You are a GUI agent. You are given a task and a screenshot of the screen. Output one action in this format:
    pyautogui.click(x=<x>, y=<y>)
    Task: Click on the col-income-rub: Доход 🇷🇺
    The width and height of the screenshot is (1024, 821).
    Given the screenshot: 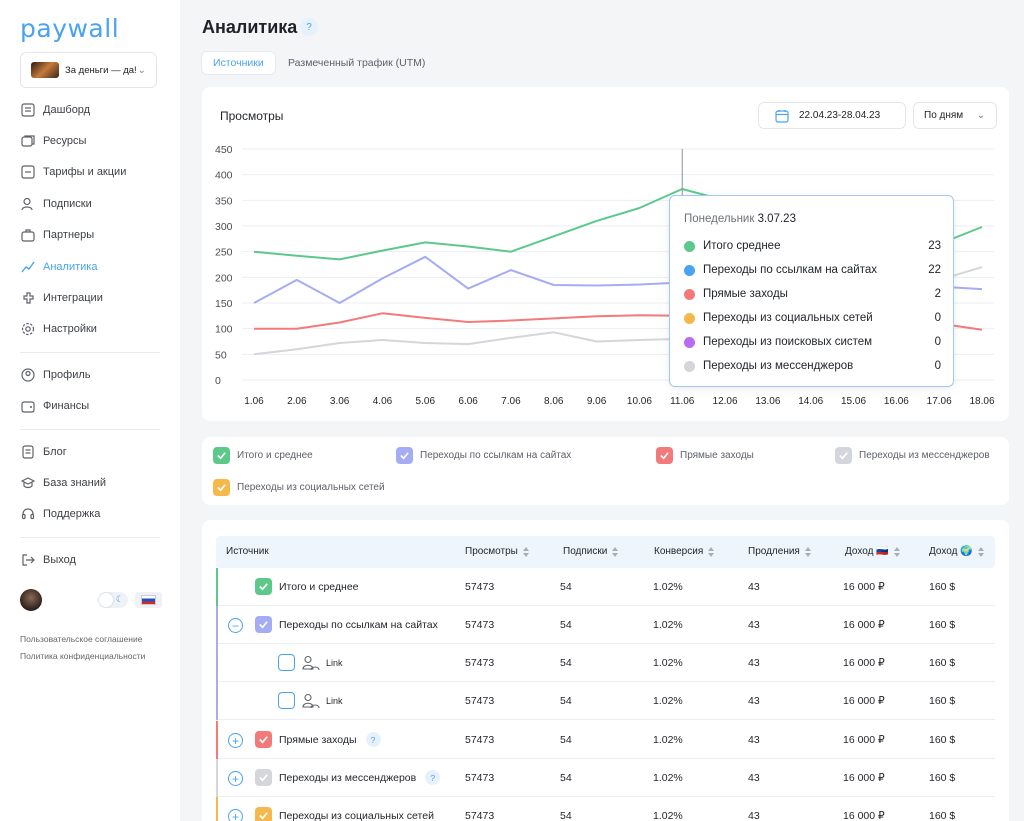 What is the action you would take?
    pyautogui.click(x=872, y=551)
    